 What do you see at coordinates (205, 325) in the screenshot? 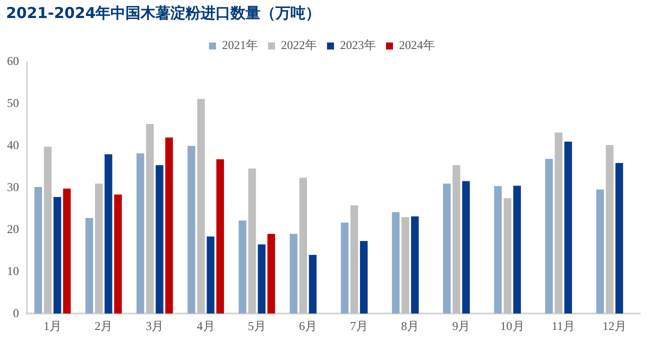
I see `x-tick-label: 4月` at bounding box center [205, 325].